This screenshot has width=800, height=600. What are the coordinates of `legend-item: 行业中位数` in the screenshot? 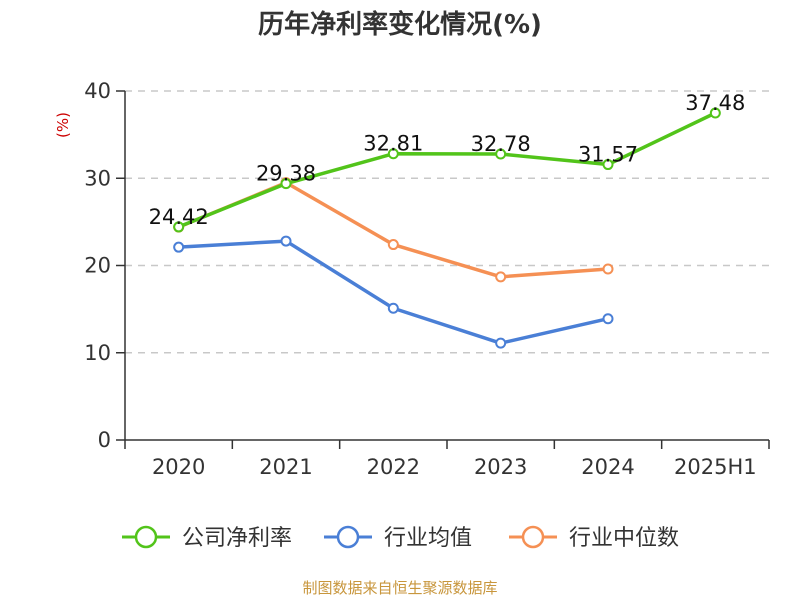 It's located at (594, 538).